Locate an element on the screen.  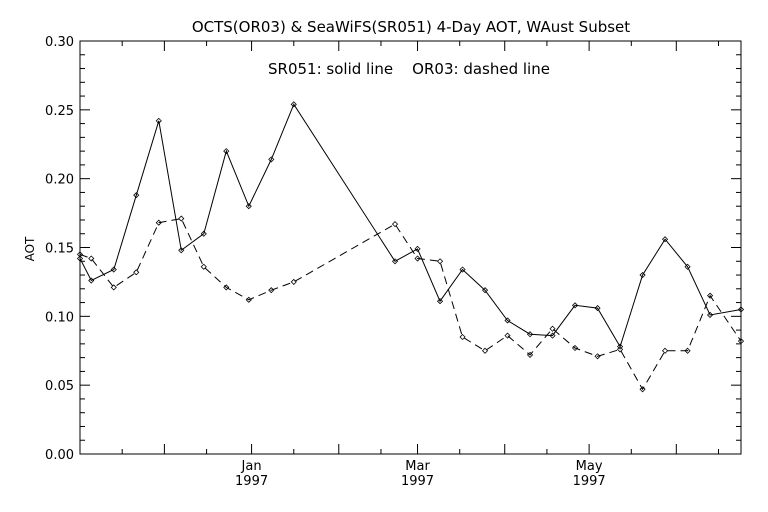
x-tick-label-month: Mar is located at coordinates (417, 466).